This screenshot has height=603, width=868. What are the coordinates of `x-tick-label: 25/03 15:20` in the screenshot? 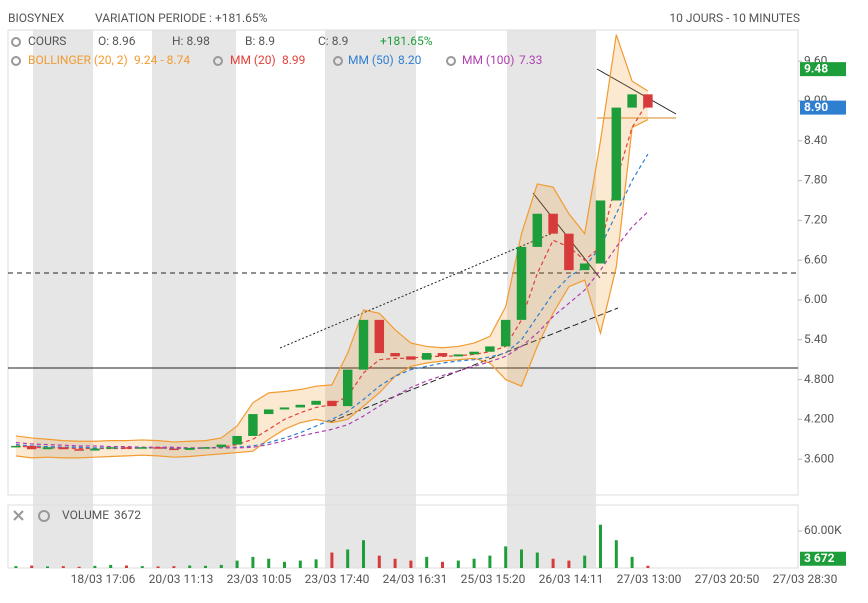 It's located at (493, 579).